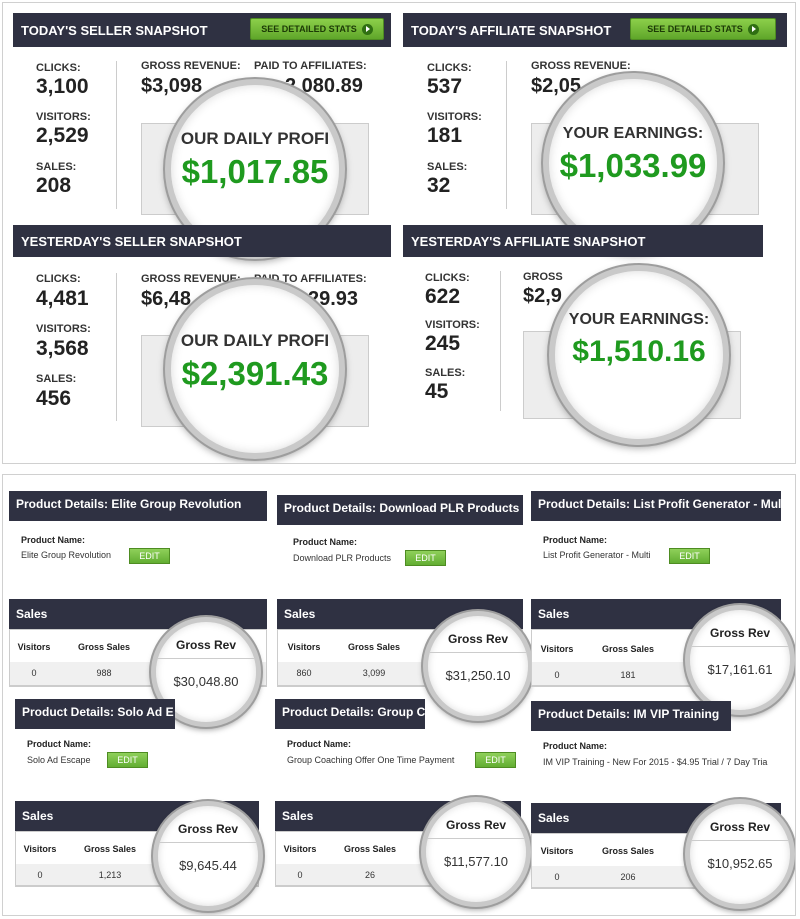 The height and width of the screenshot is (919, 800). What do you see at coordinates (703, 29) in the screenshot?
I see `affiliate-detailed-stats-button: SEE DETAILED STATS` at bounding box center [703, 29].